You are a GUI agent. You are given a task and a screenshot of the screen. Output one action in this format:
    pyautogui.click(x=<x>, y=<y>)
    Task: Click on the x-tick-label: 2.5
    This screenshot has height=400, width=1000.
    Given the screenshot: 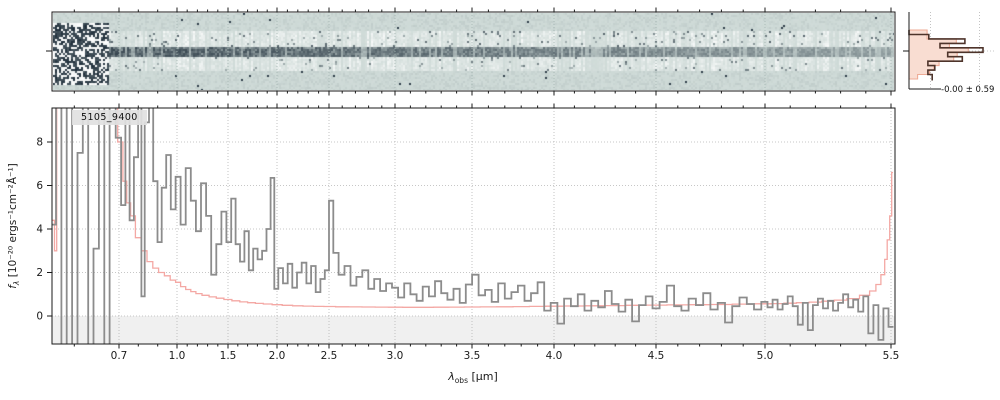 What is the action you would take?
    pyautogui.click(x=329, y=356)
    